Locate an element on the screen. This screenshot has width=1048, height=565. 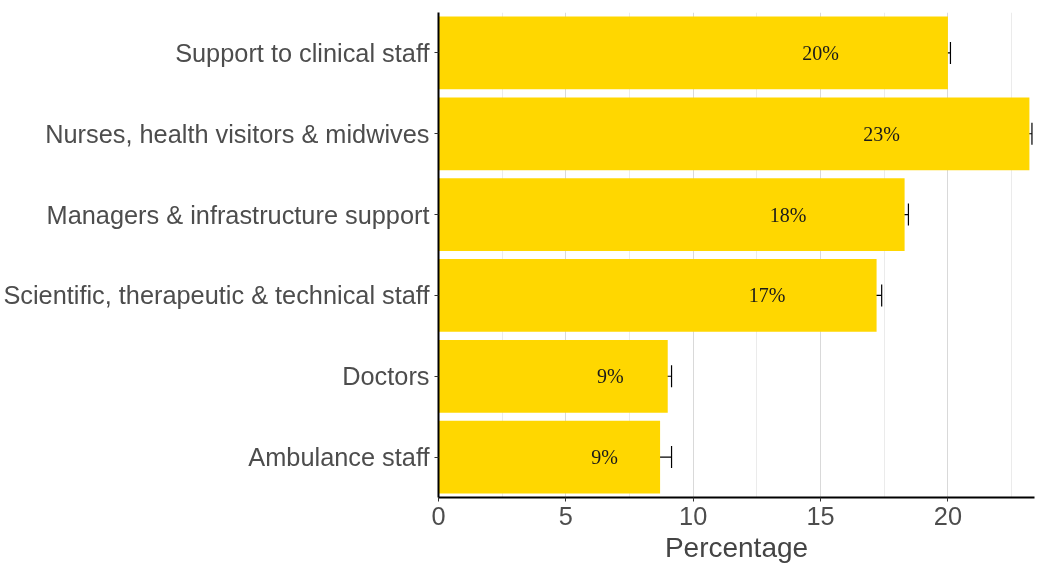
x-tick-label: 10 is located at coordinates (693, 515).